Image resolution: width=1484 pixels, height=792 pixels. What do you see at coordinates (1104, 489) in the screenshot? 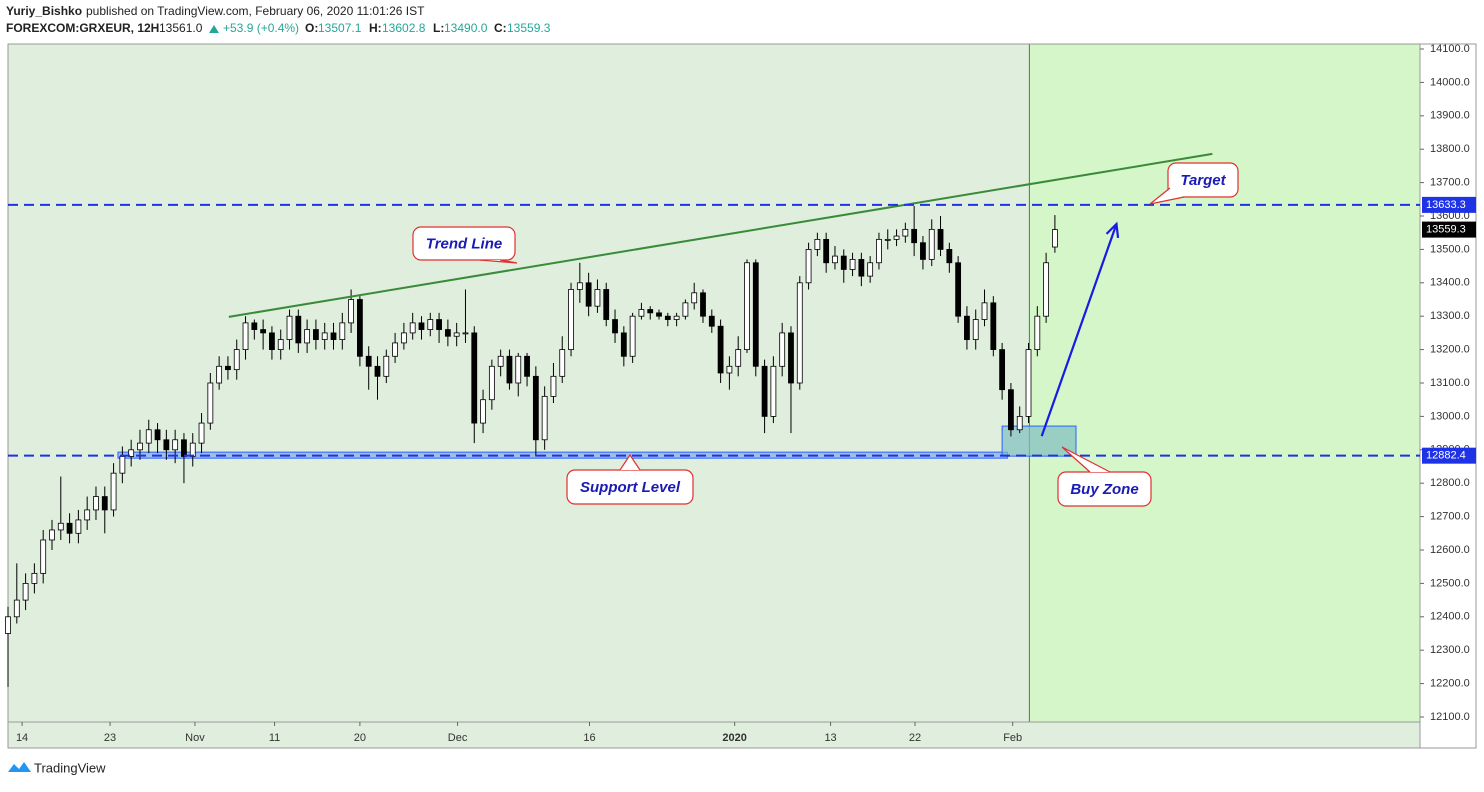
I see `callout-text: Buy Zone` at bounding box center [1104, 489].